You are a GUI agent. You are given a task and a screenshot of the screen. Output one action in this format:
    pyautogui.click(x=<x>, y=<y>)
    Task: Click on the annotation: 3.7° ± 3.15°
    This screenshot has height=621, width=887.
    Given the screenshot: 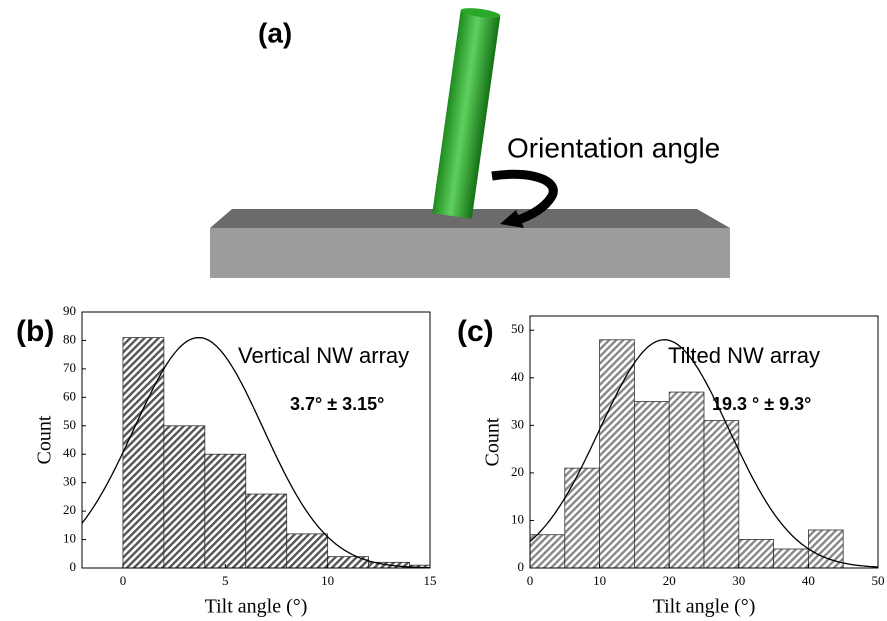 What is the action you would take?
    pyautogui.click(x=337, y=404)
    